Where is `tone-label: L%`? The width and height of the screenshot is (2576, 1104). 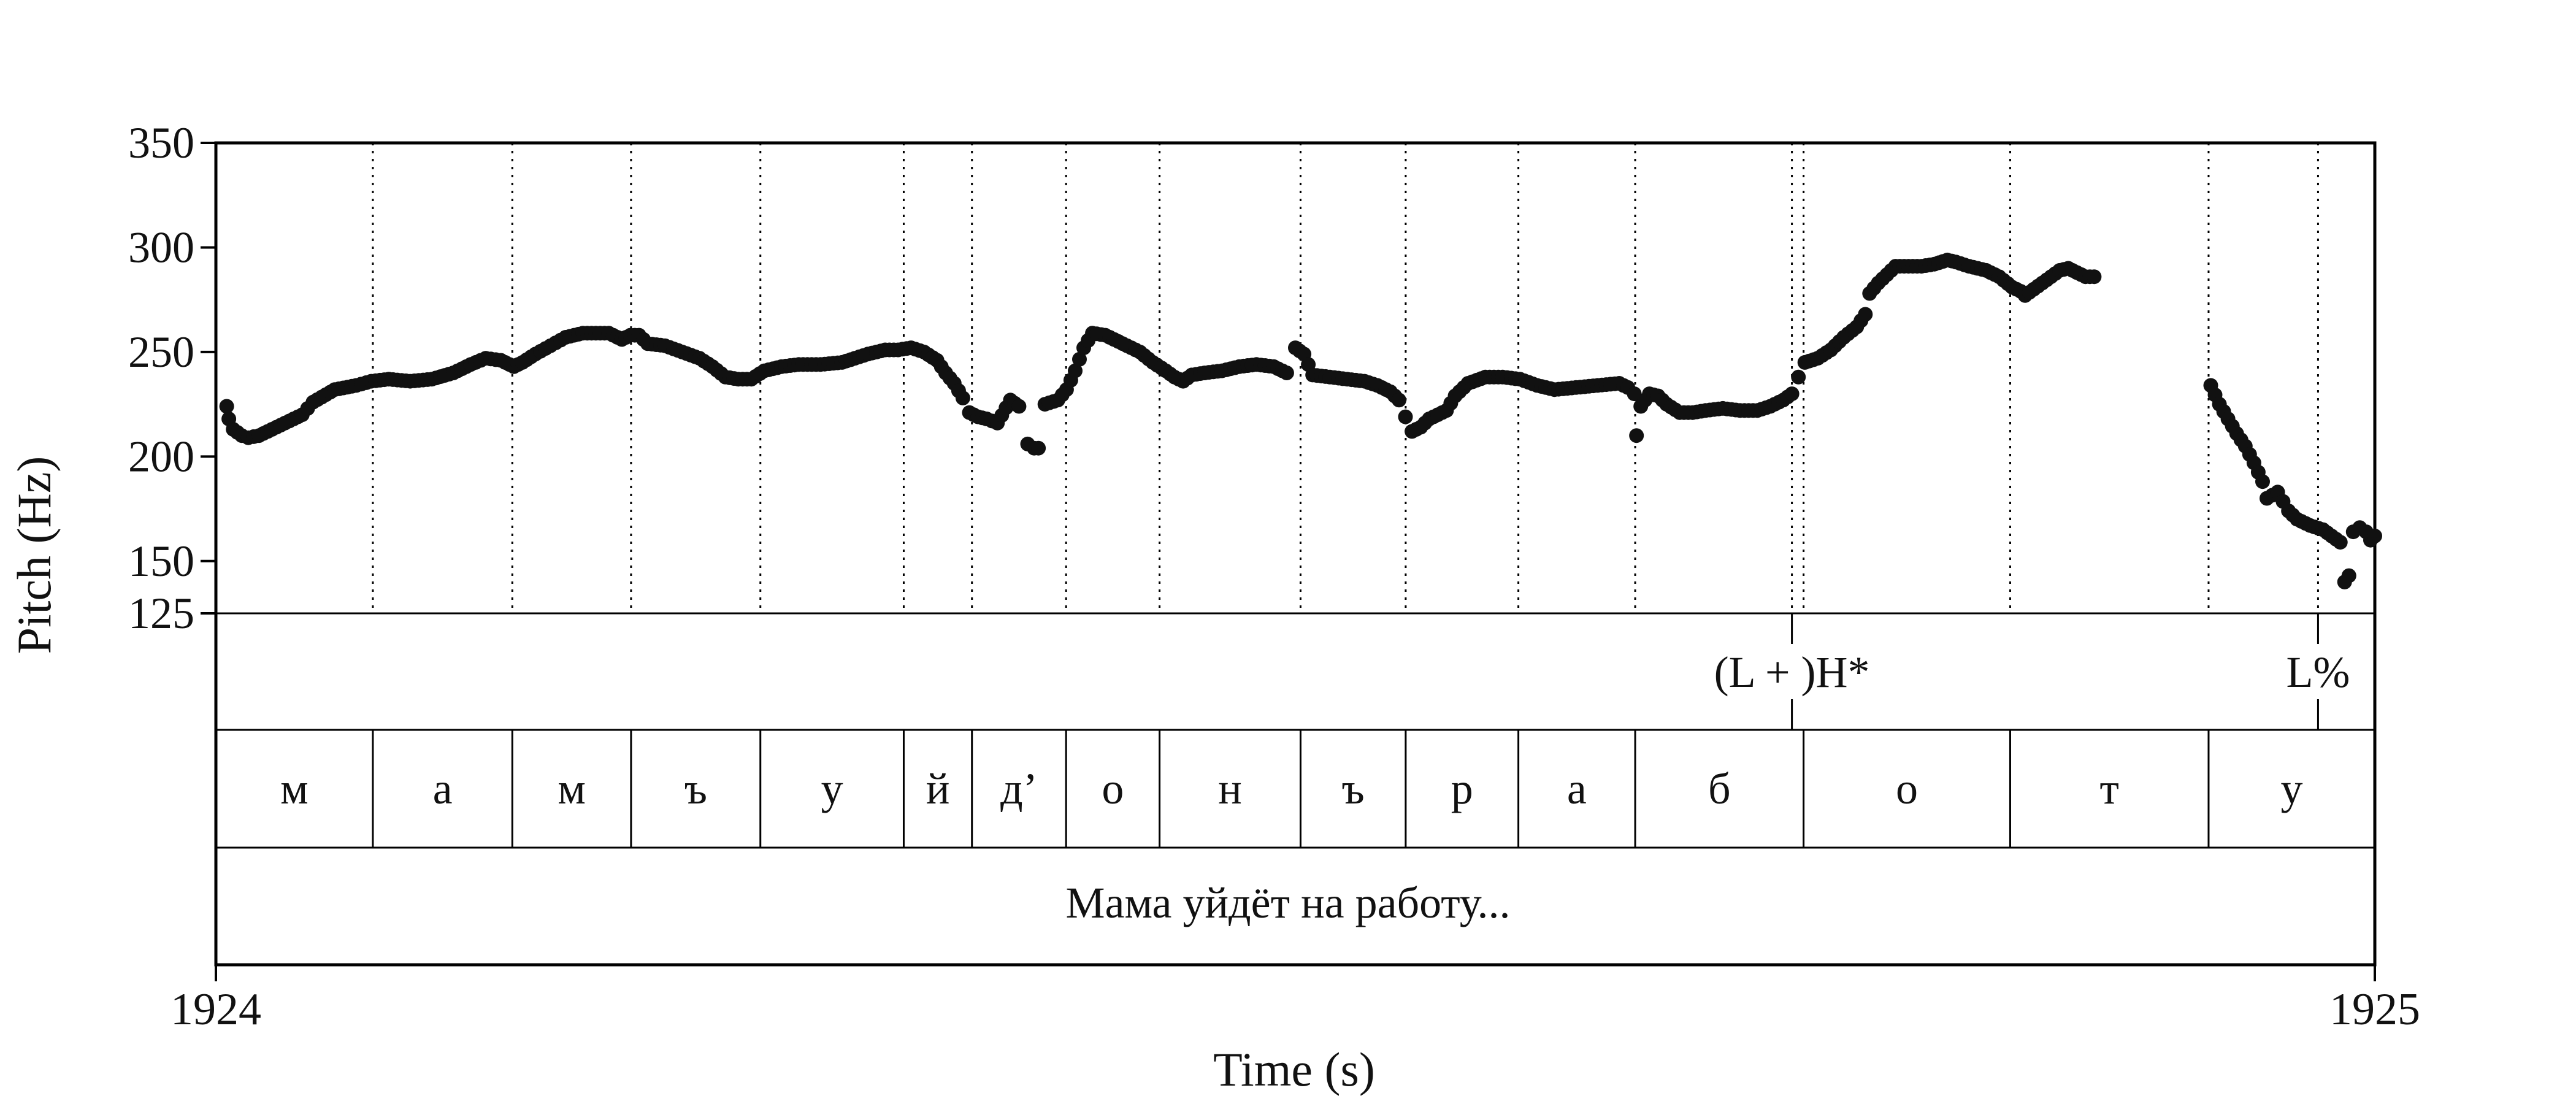 tone-label: L% is located at coordinates (2318, 672).